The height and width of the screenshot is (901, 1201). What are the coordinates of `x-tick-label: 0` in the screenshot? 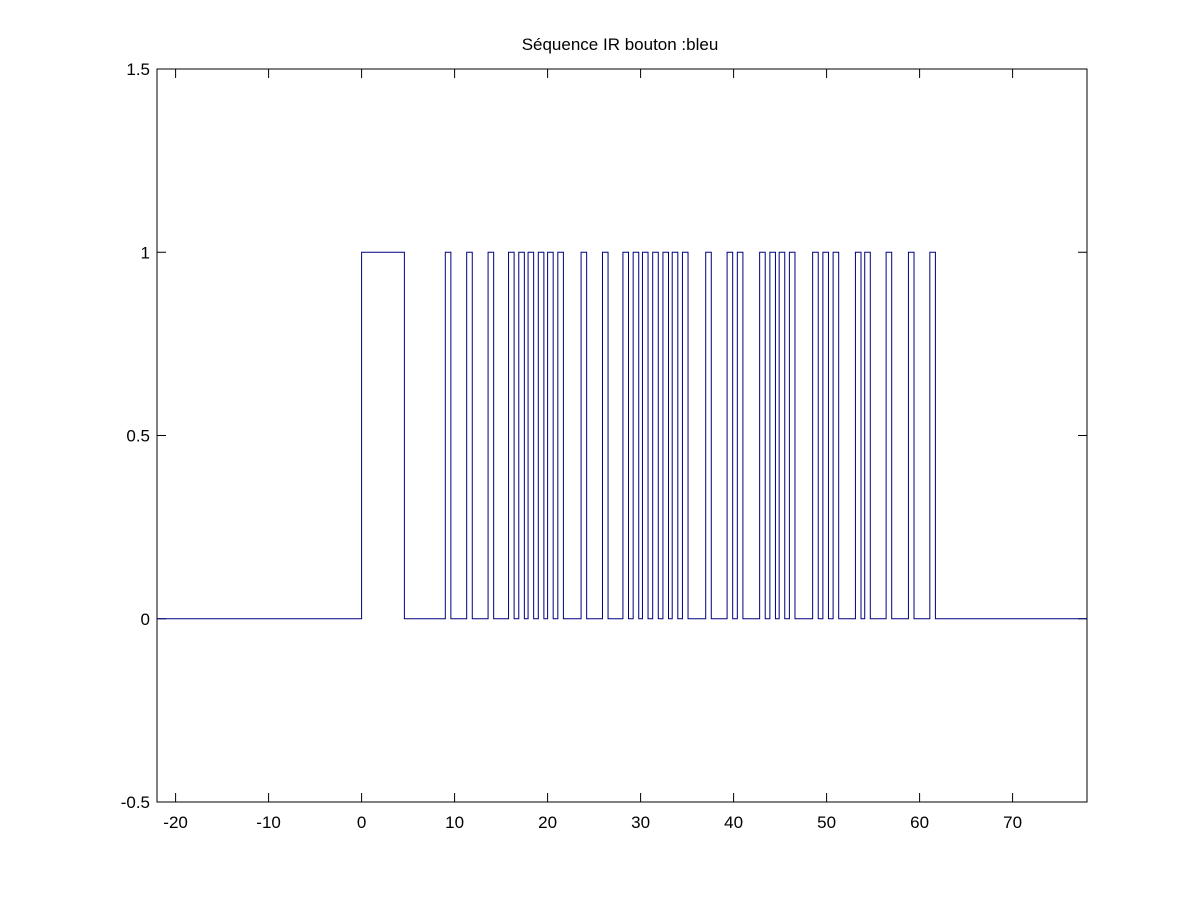 It's located at (361, 822).